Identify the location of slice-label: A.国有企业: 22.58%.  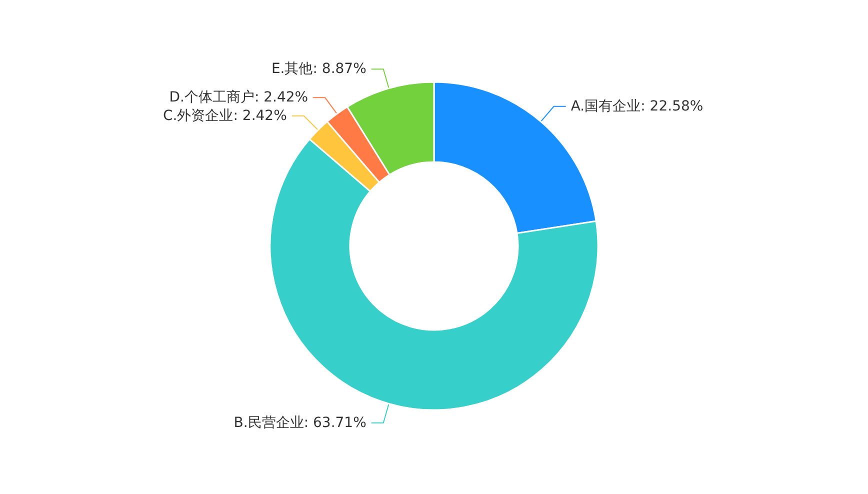
(637, 106).